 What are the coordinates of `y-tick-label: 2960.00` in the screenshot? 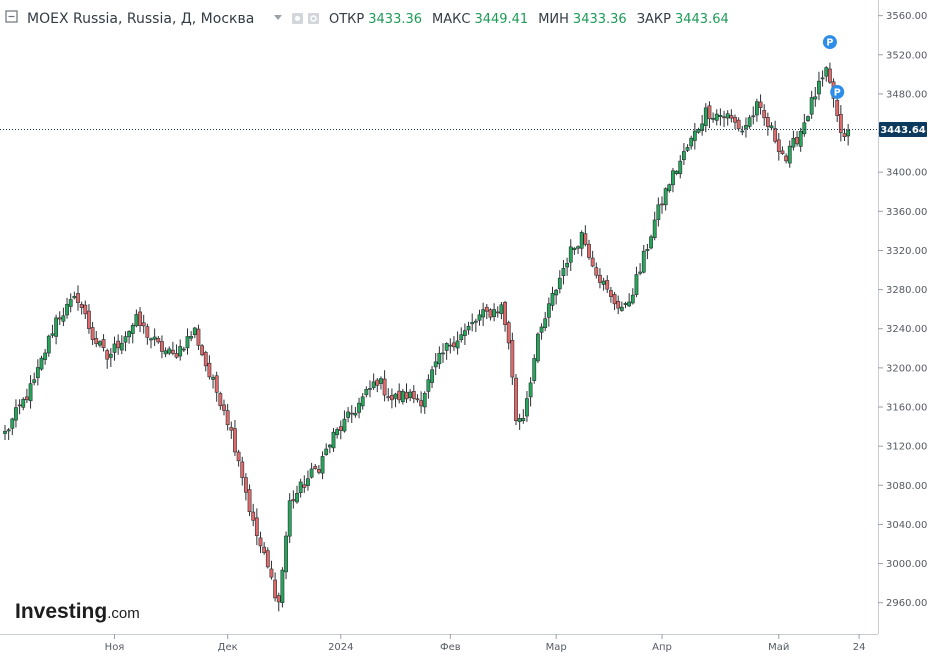 It's located at (906, 603).